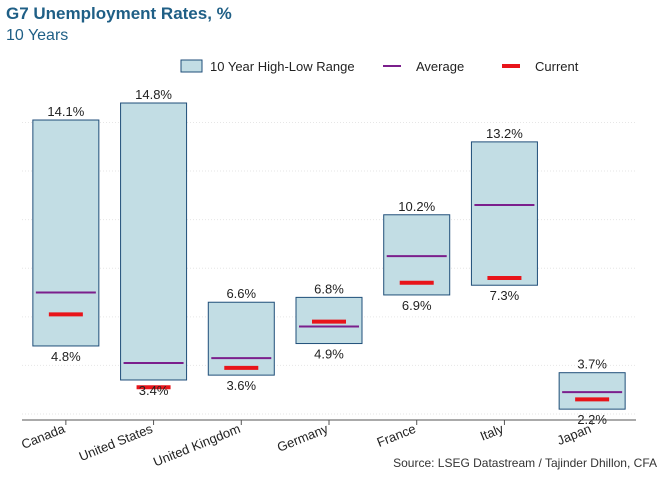  I want to click on low-value-label: 4.8%, so click(66, 356).